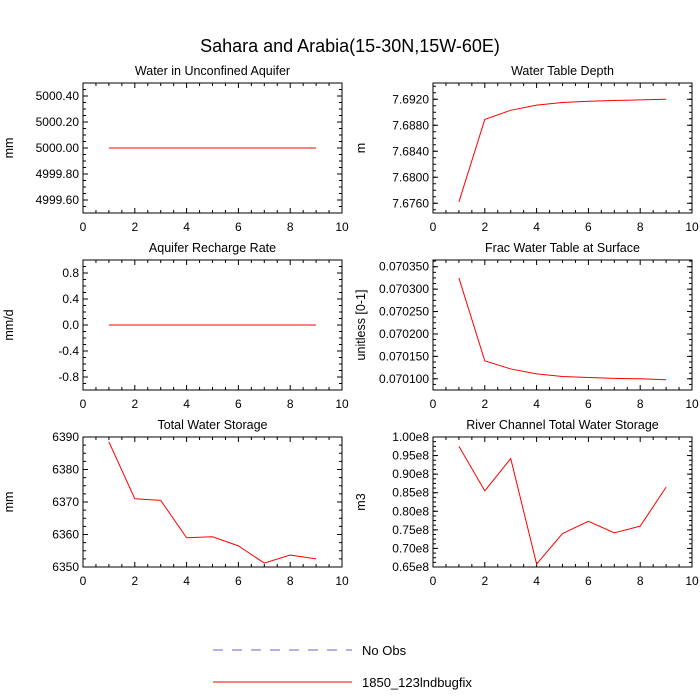 This screenshot has height=700, width=700. I want to click on y-tick-label: 4999.80, so click(58, 174).